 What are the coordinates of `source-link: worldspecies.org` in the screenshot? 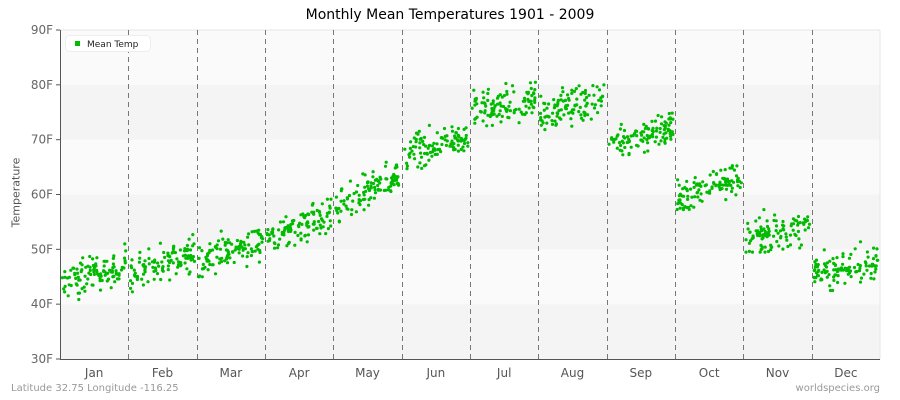 It's located at (837, 388).